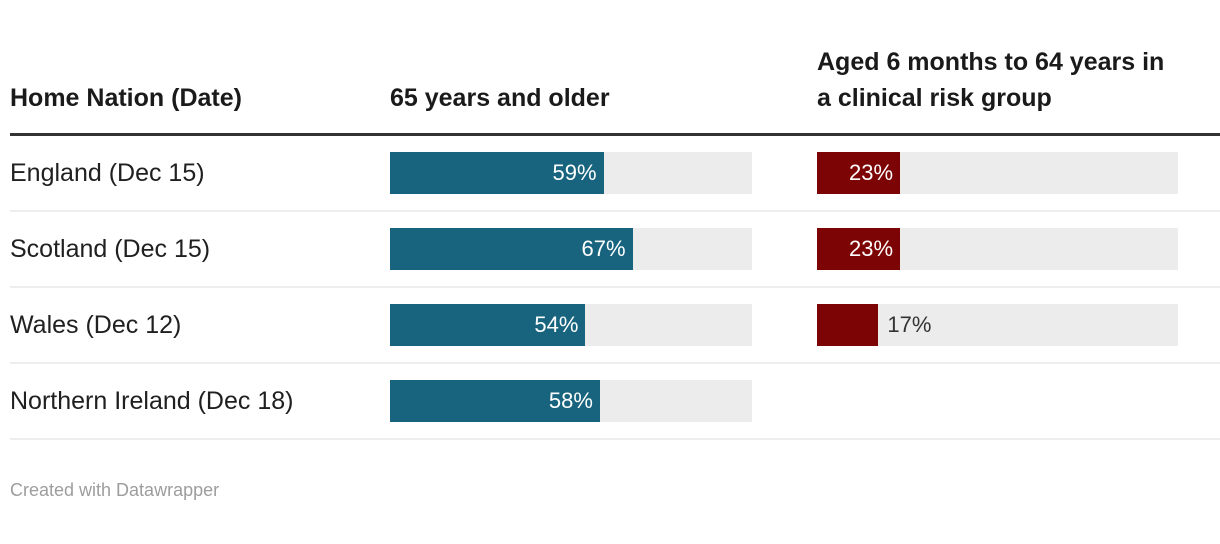 Image resolution: width=1220 pixels, height=544 pixels. What do you see at coordinates (997, 173) in the screenshot?
I see `bar-risk-england: 23%` at bounding box center [997, 173].